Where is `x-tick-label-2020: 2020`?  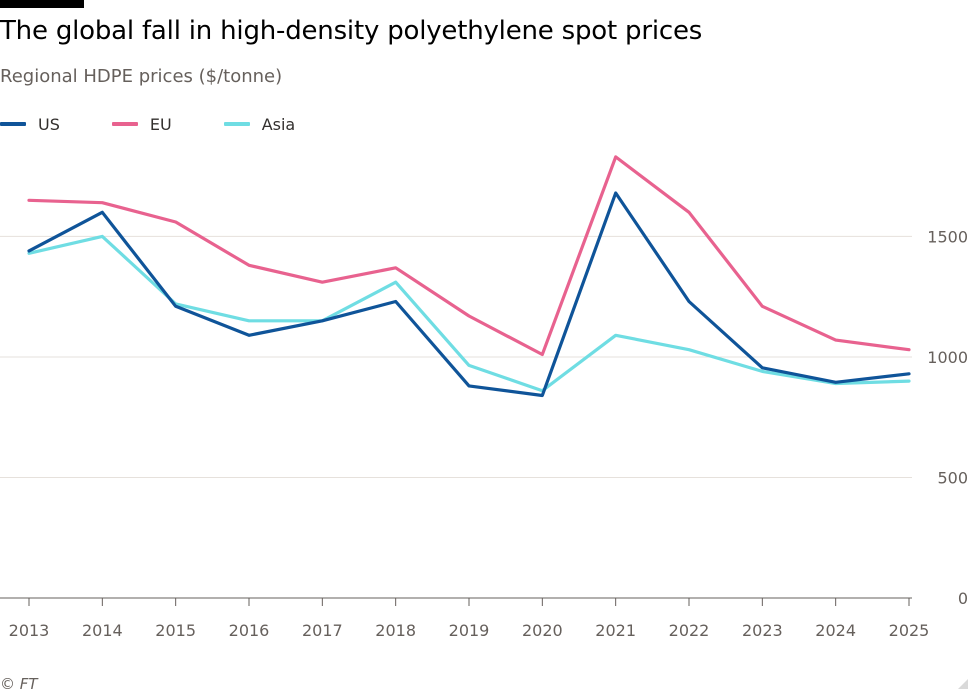
x-tick-label-2020: 2020 is located at coordinates (542, 630).